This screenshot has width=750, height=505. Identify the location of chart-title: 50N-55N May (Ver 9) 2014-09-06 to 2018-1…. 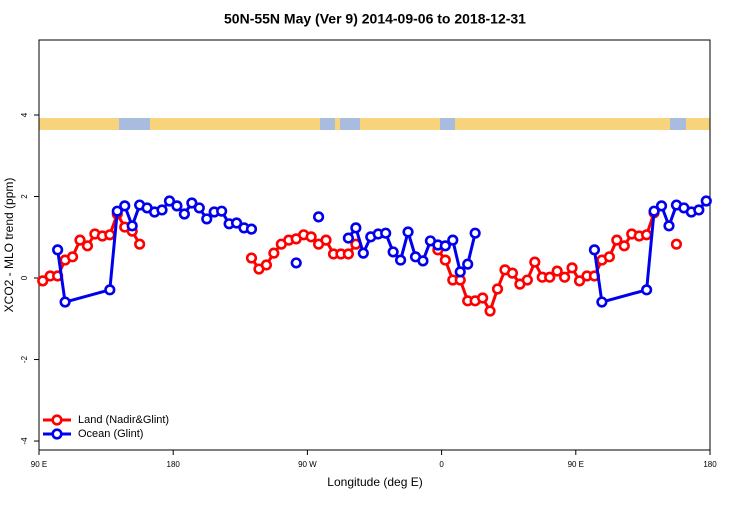
(375, 19).